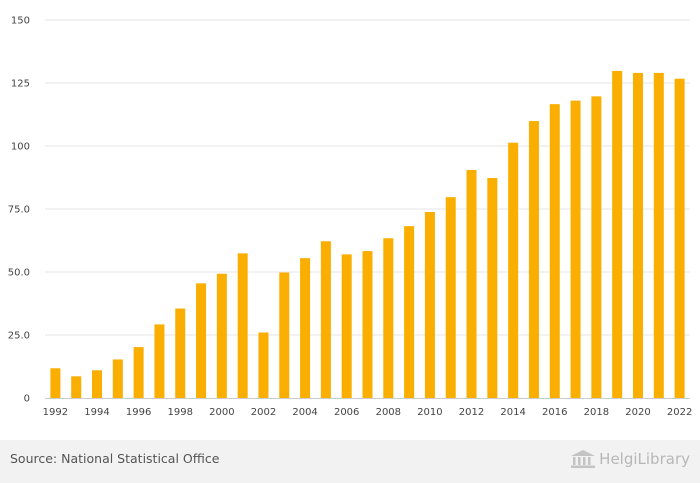 The image size is (700, 483). I want to click on bar-2011, so click(450, 297).